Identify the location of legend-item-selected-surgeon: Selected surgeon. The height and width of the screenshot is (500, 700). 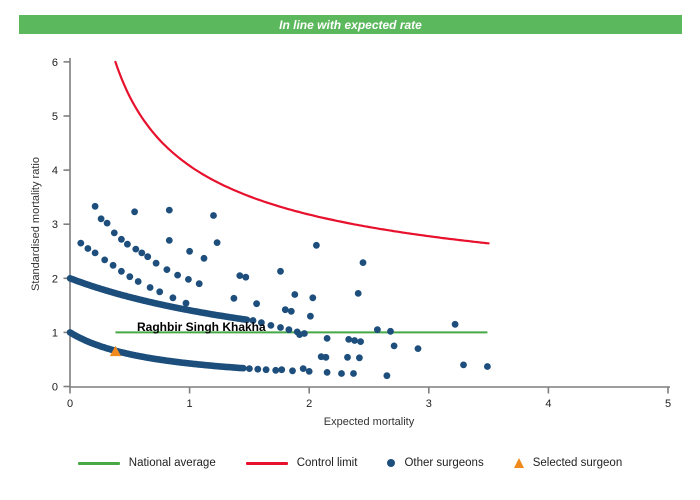
(568, 463).